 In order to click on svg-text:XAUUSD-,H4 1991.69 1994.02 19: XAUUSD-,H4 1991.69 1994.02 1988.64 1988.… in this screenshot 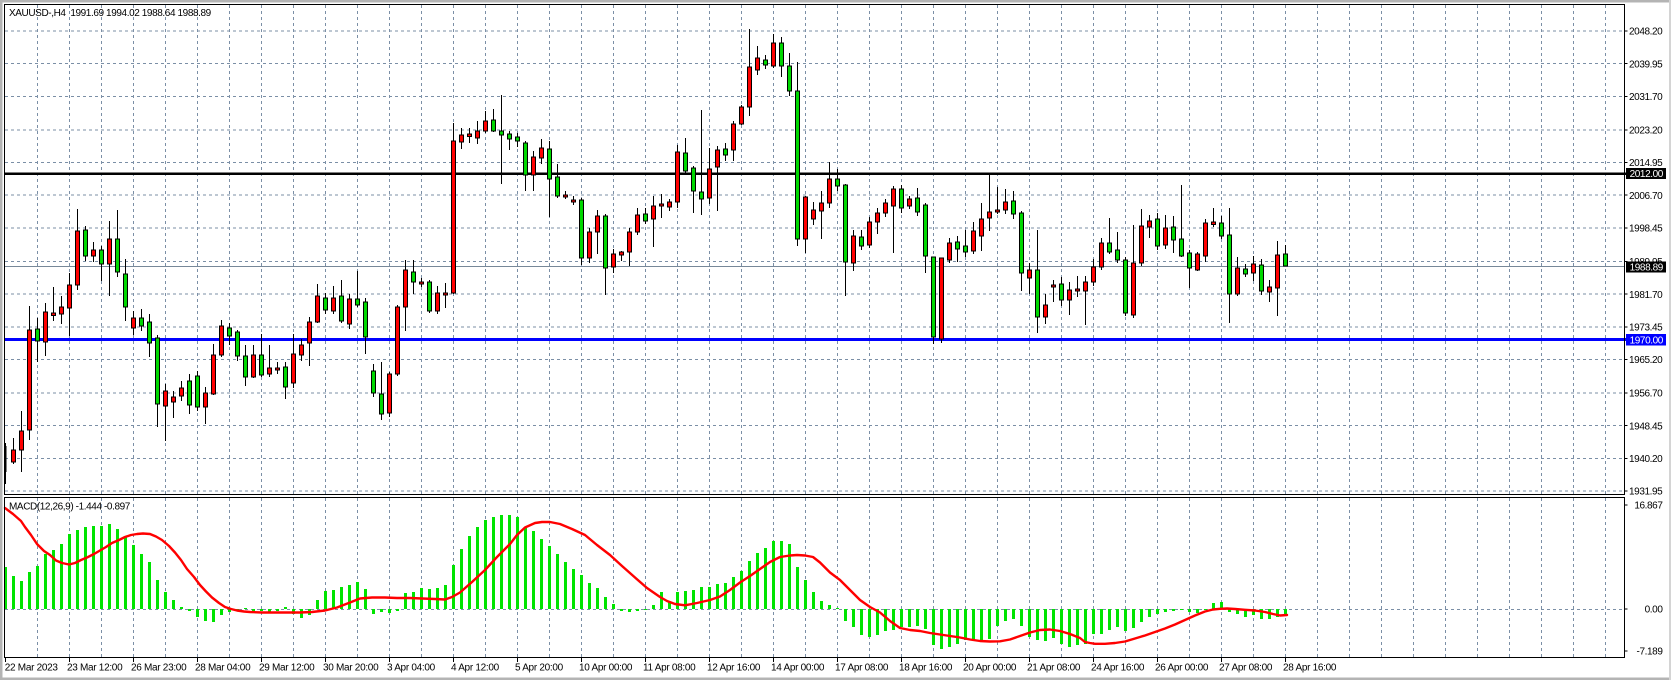, I will do `click(110, 13)`.